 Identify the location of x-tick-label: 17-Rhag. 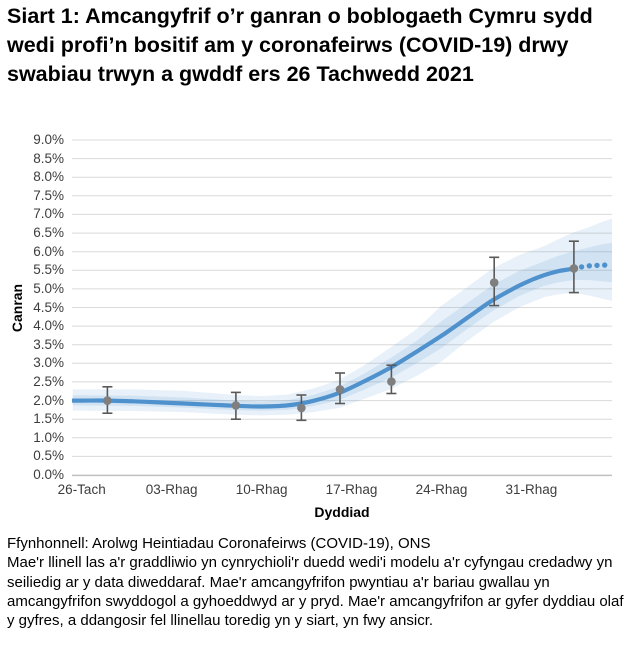
(351, 489).